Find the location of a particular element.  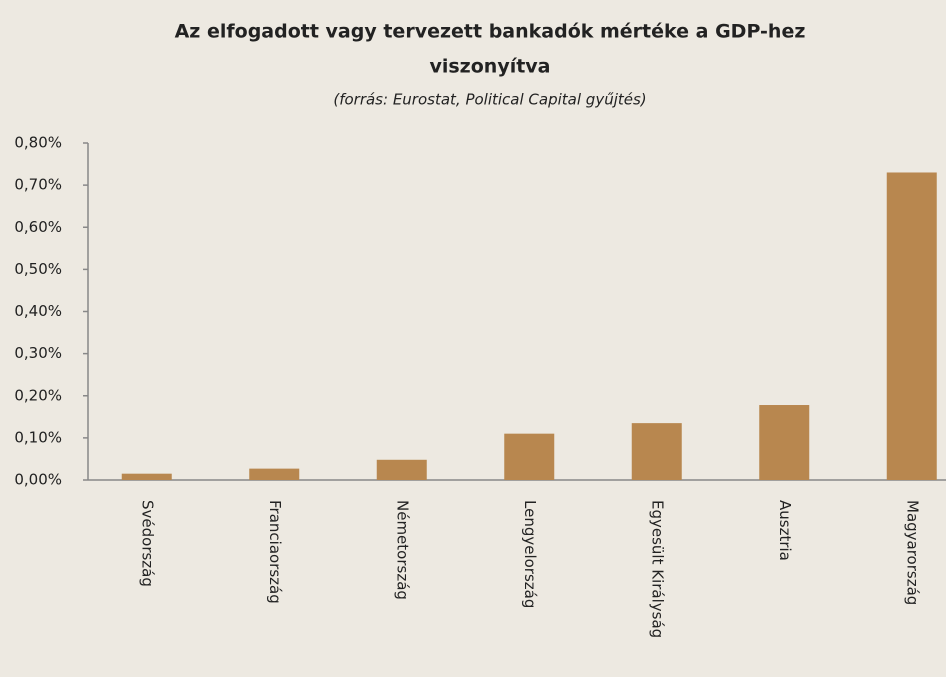

y-tick-label: 0,70% is located at coordinates (38, 185).